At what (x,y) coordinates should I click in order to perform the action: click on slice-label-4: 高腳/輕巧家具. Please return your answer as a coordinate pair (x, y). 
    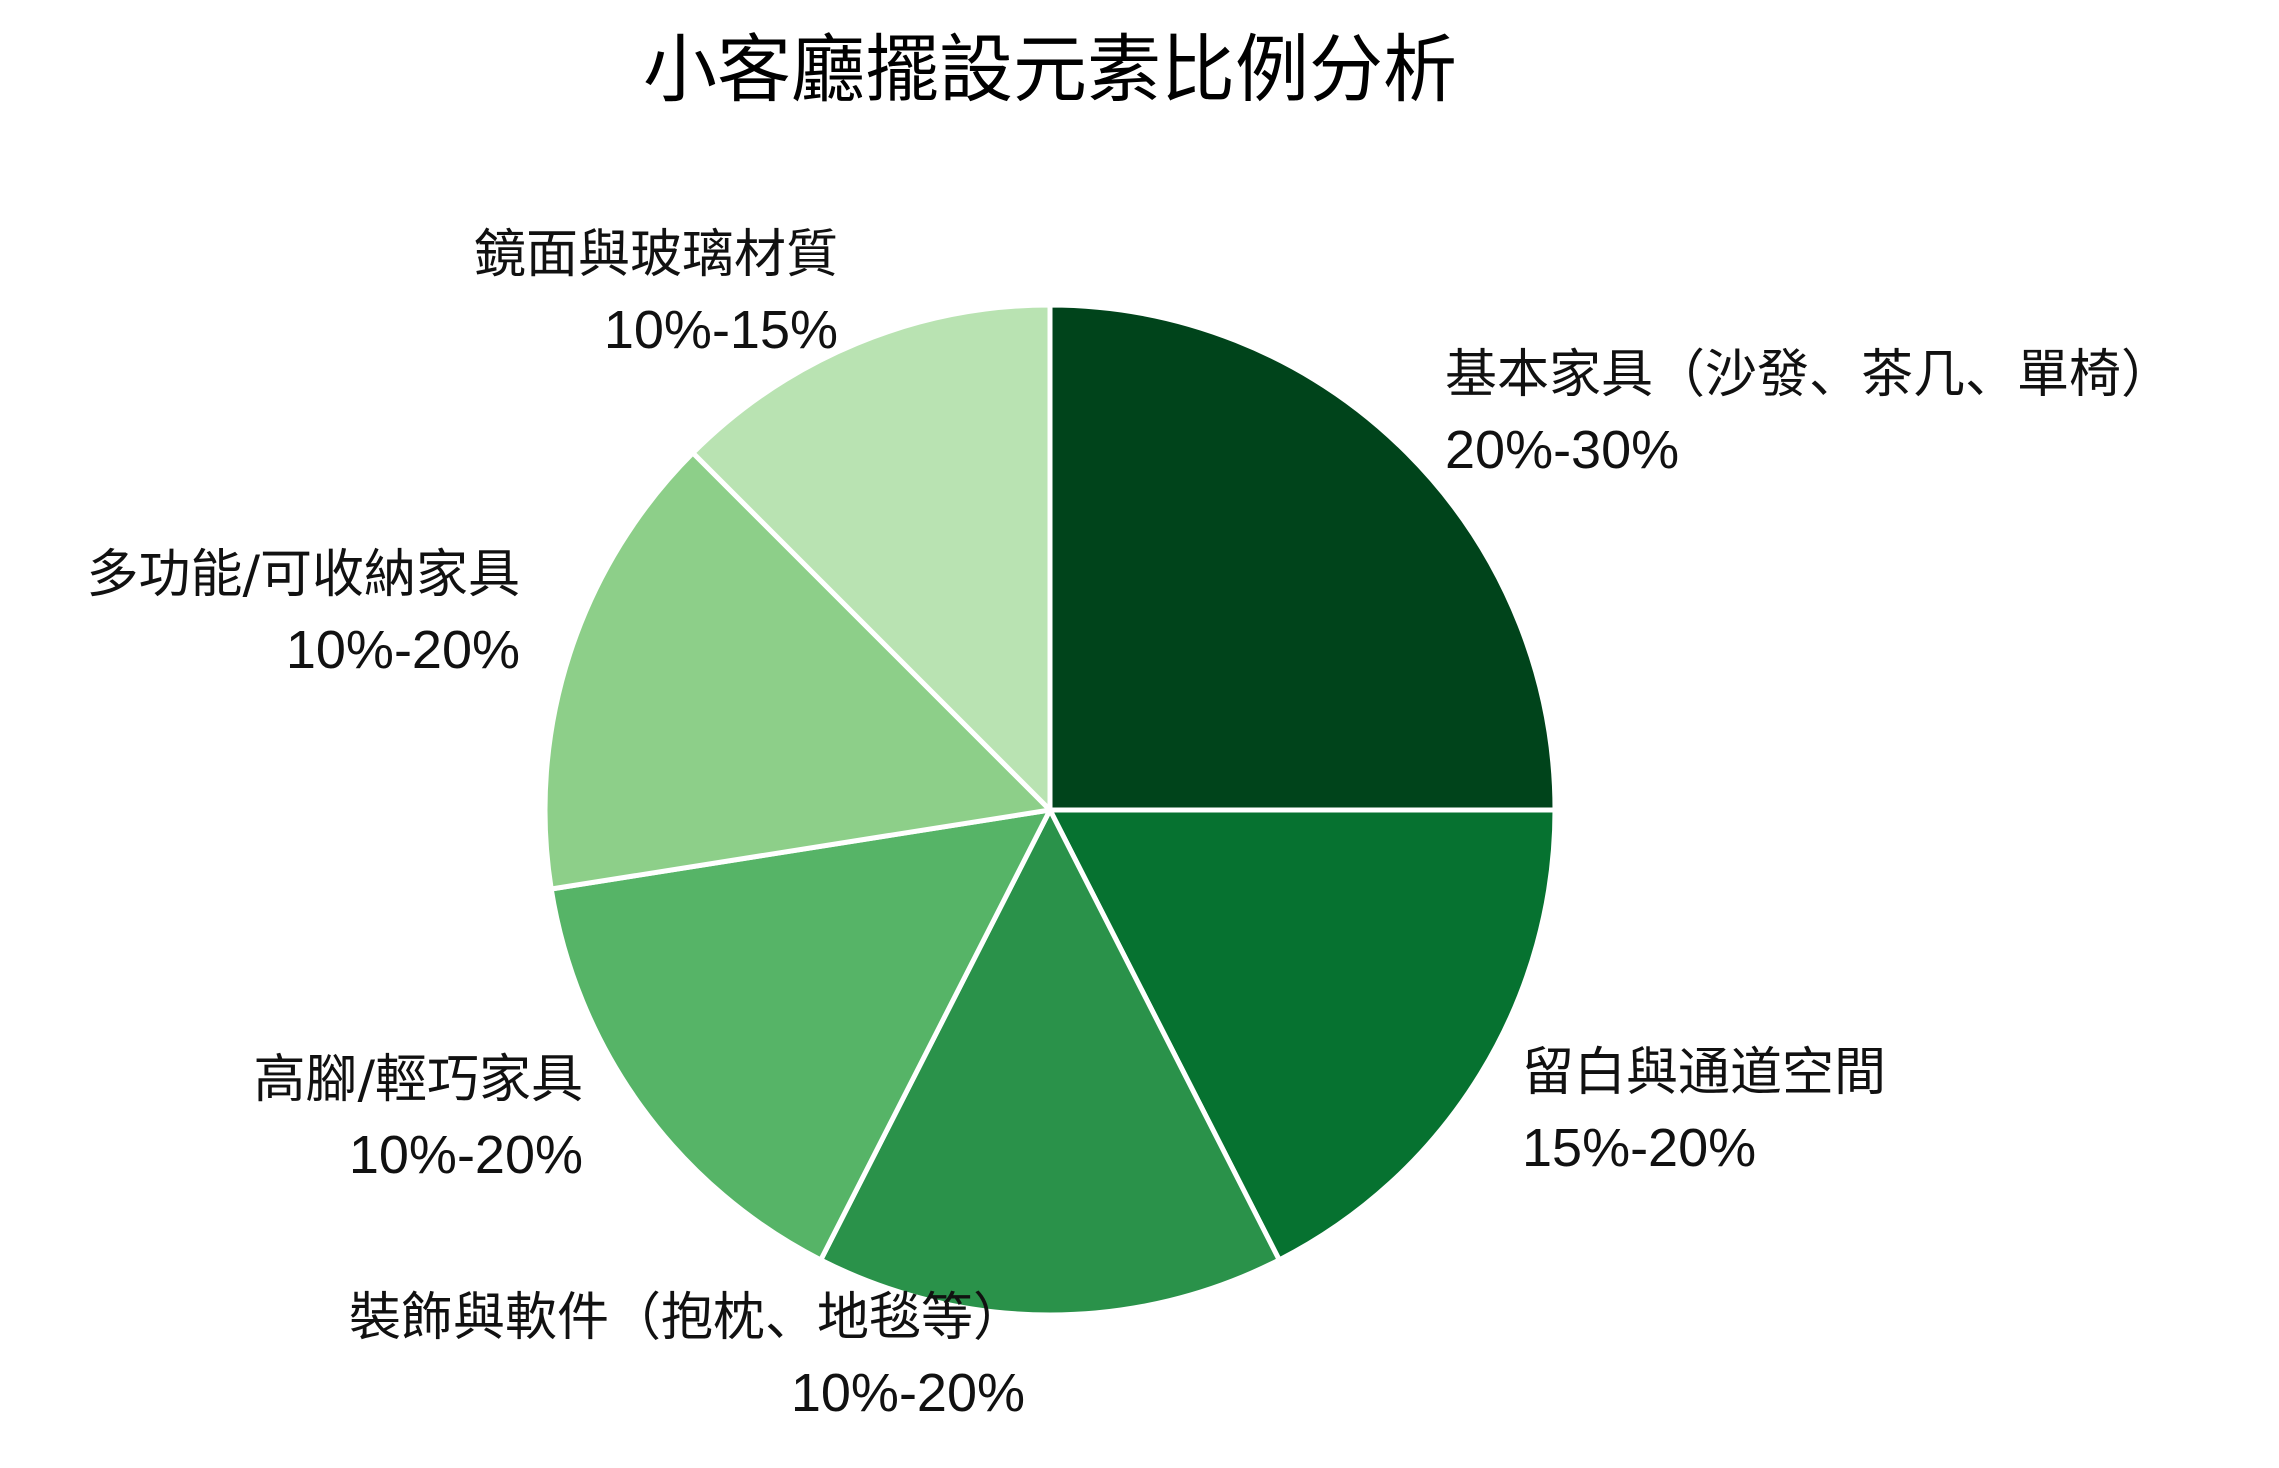
    Looking at the image, I should click on (418, 1080).